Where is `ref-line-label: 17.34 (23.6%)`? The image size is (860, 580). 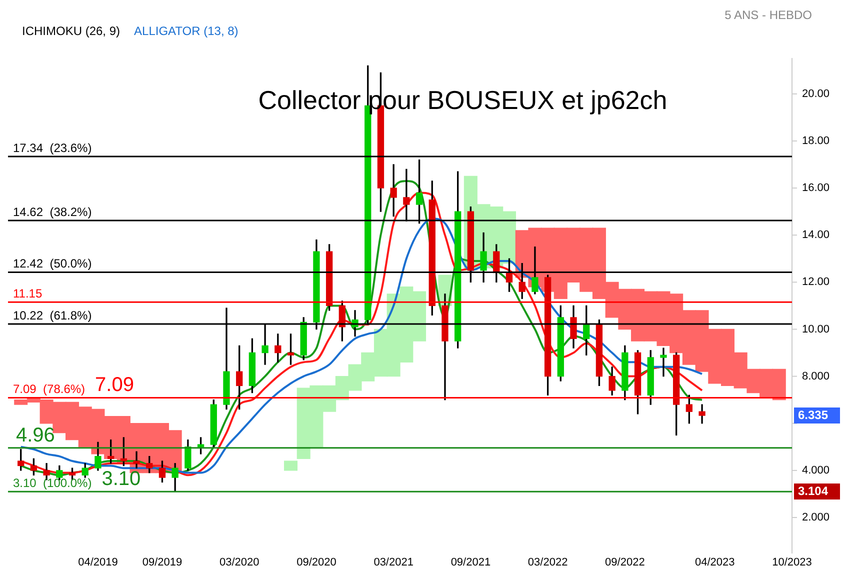
ref-line-label: 17.34 (23.6%) is located at coordinates (52, 147).